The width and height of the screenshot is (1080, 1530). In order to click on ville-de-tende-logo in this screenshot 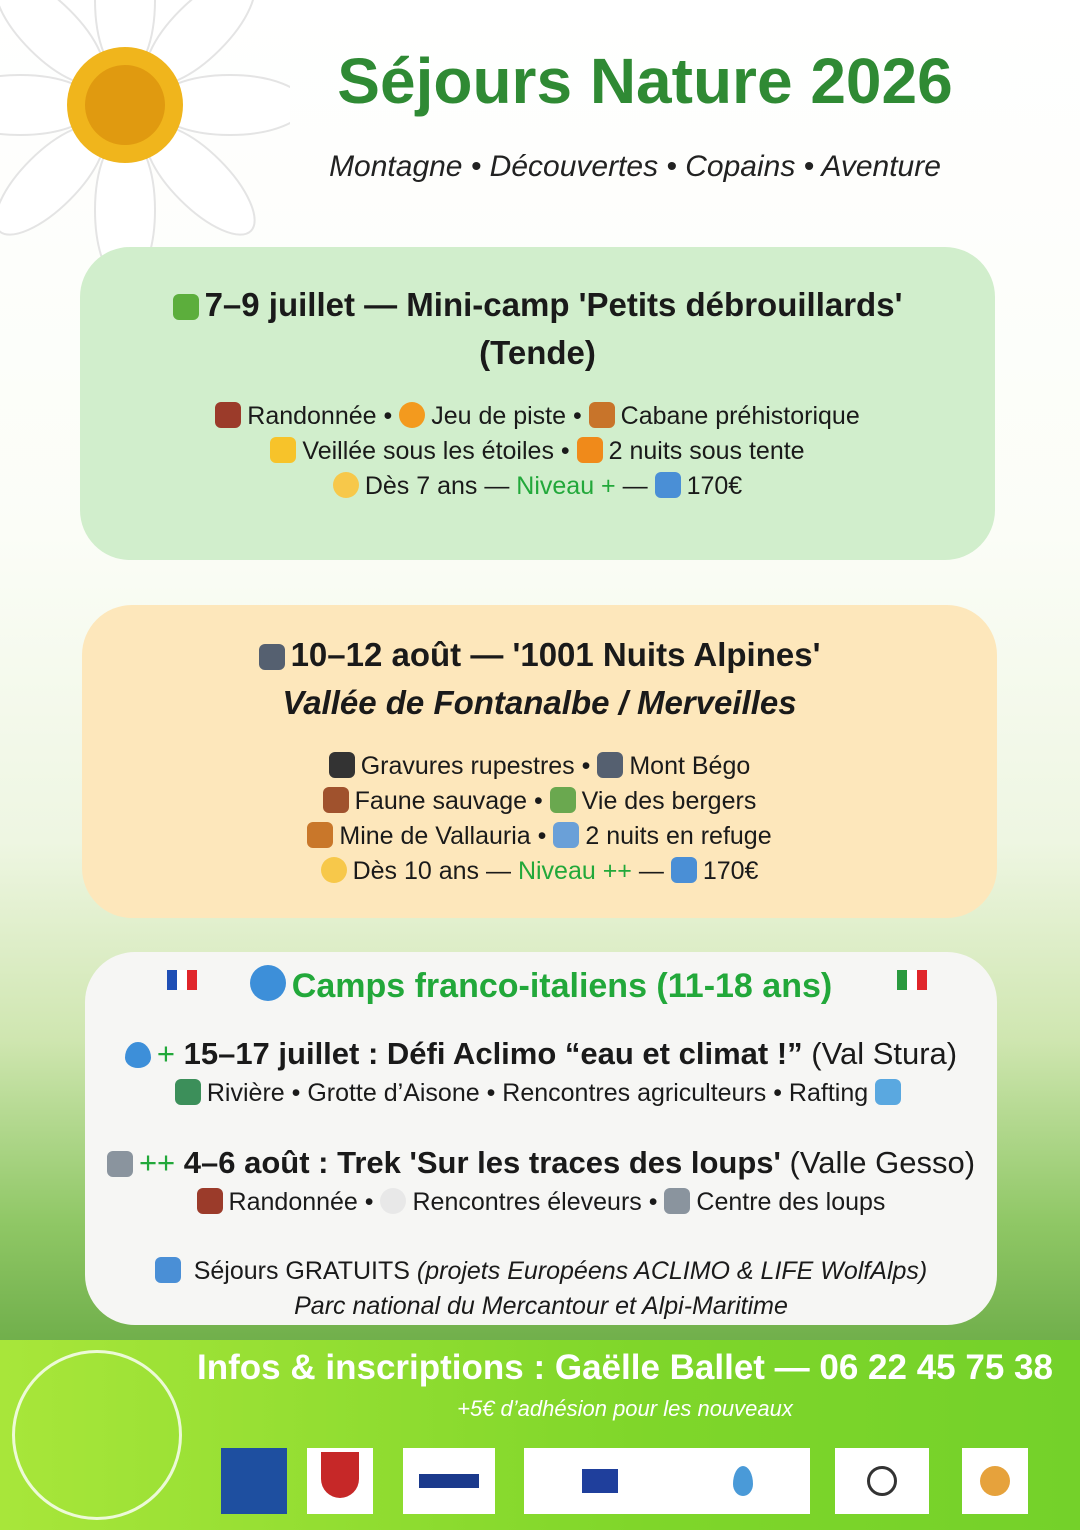, I will do `click(340, 1481)`.